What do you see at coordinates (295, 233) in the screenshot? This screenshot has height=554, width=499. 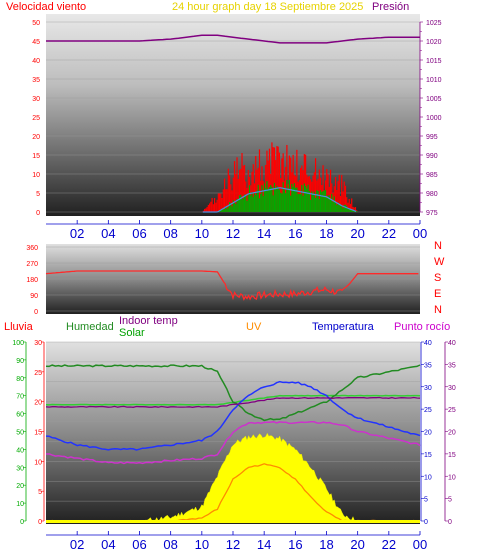 I see `time-tick-label: 16` at bounding box center [295, 233].